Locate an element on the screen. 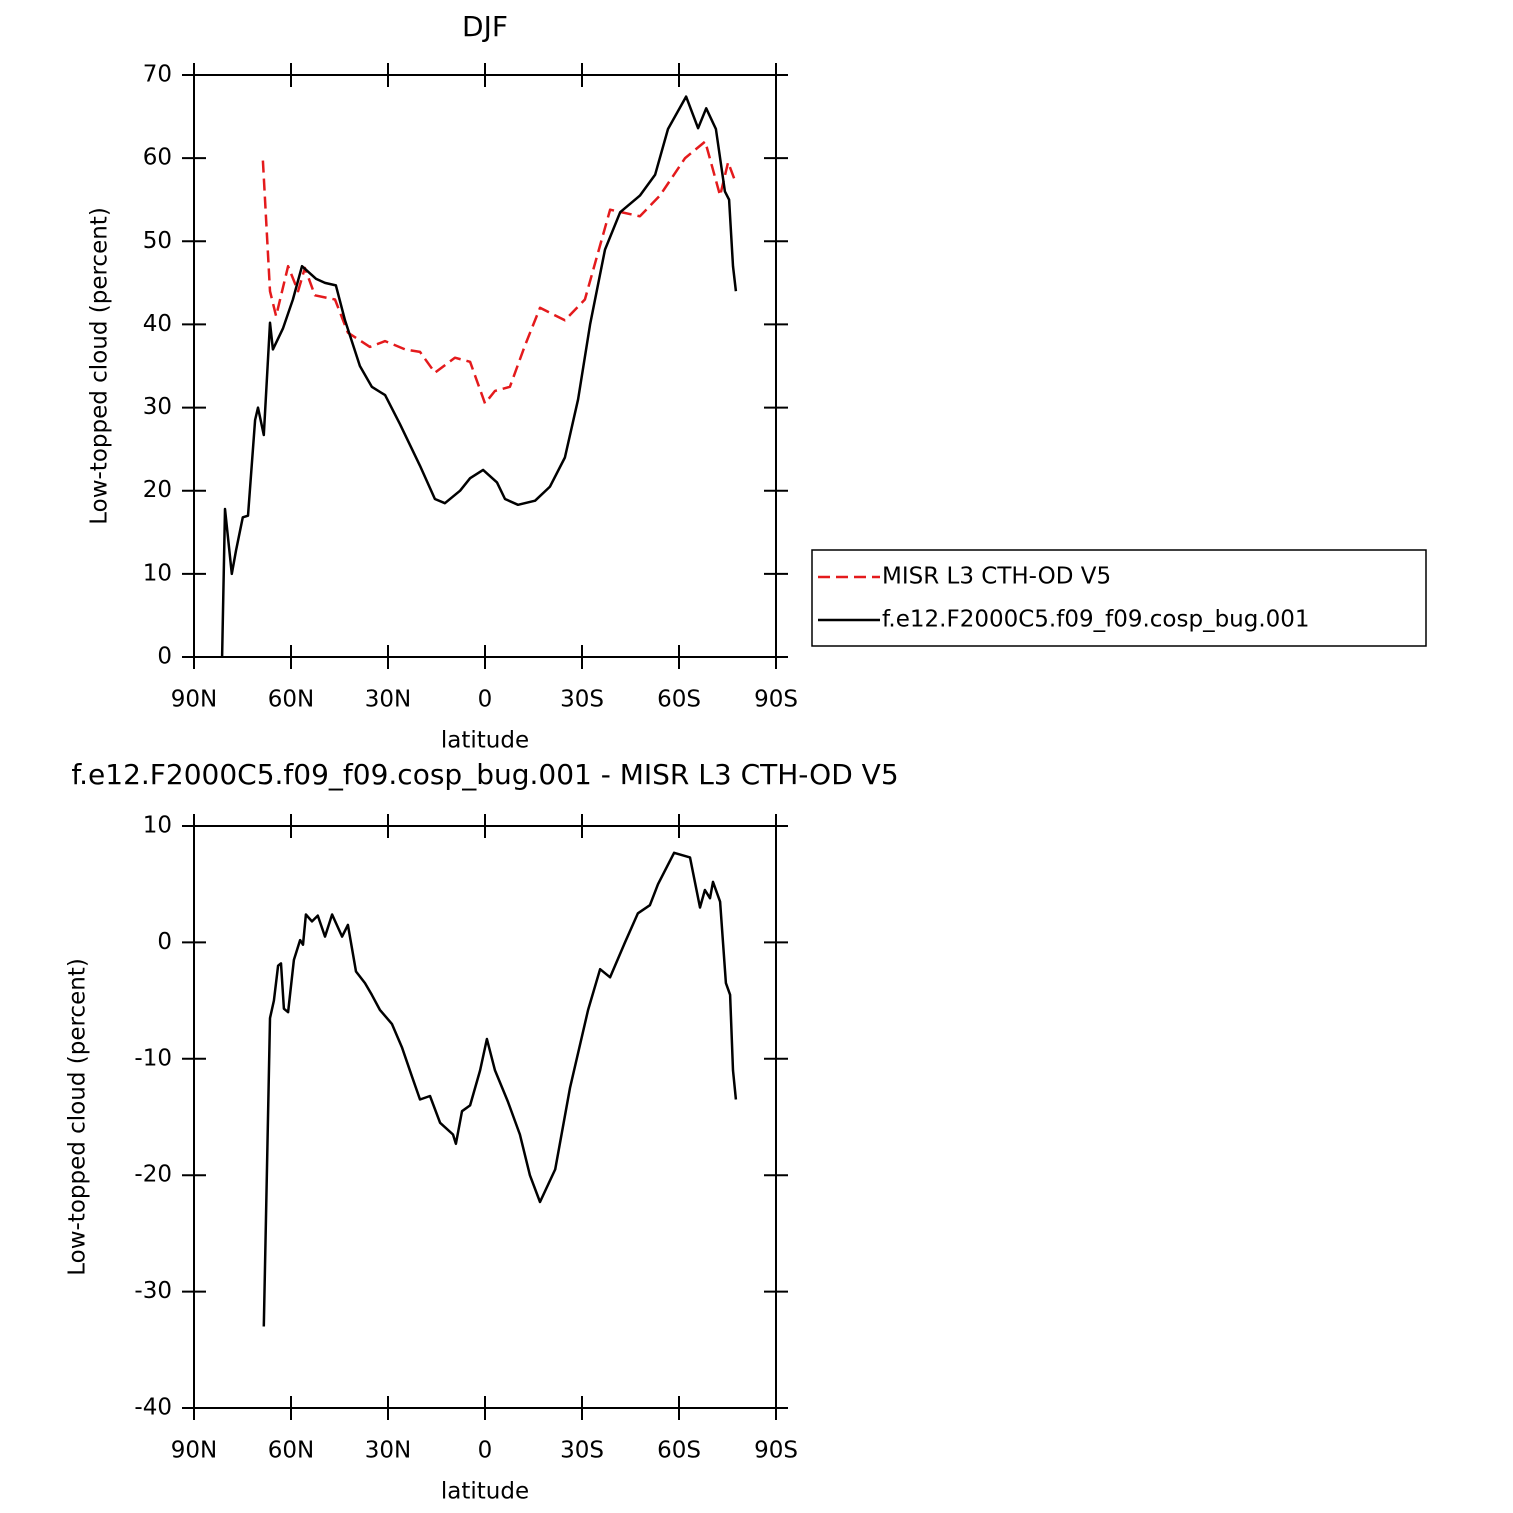 The width and height of the screenshot is (1513, 1513). chart-title: DJF is located at coordinates (485, 26).